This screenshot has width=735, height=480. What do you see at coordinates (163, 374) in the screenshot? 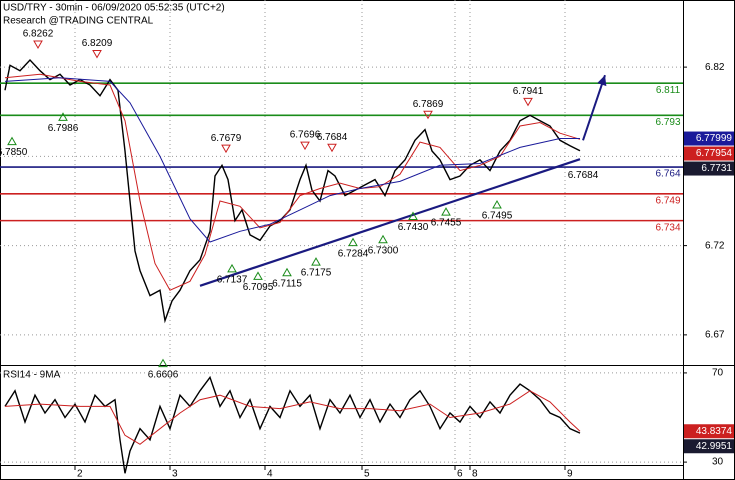
I see `support-label: 6.6606` at bounding box center [163, 374].